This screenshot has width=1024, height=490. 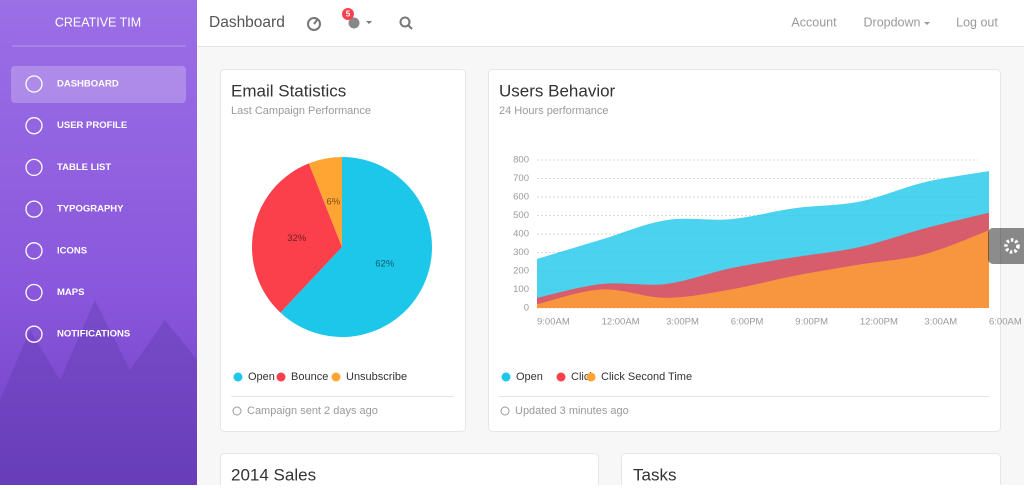 I want to click on history-icon, so click(x=505, y=411).